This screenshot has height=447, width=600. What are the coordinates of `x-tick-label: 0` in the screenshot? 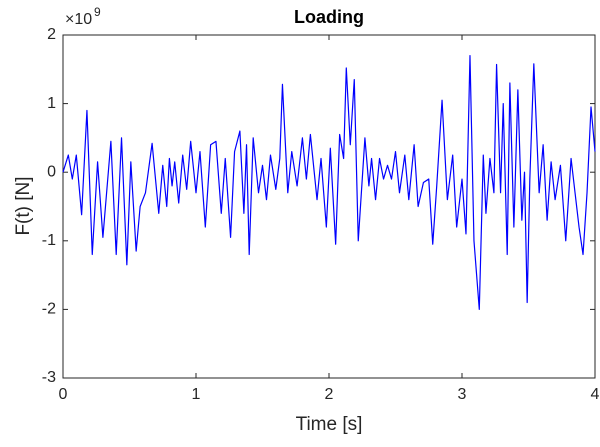 It's located at (63, 394).